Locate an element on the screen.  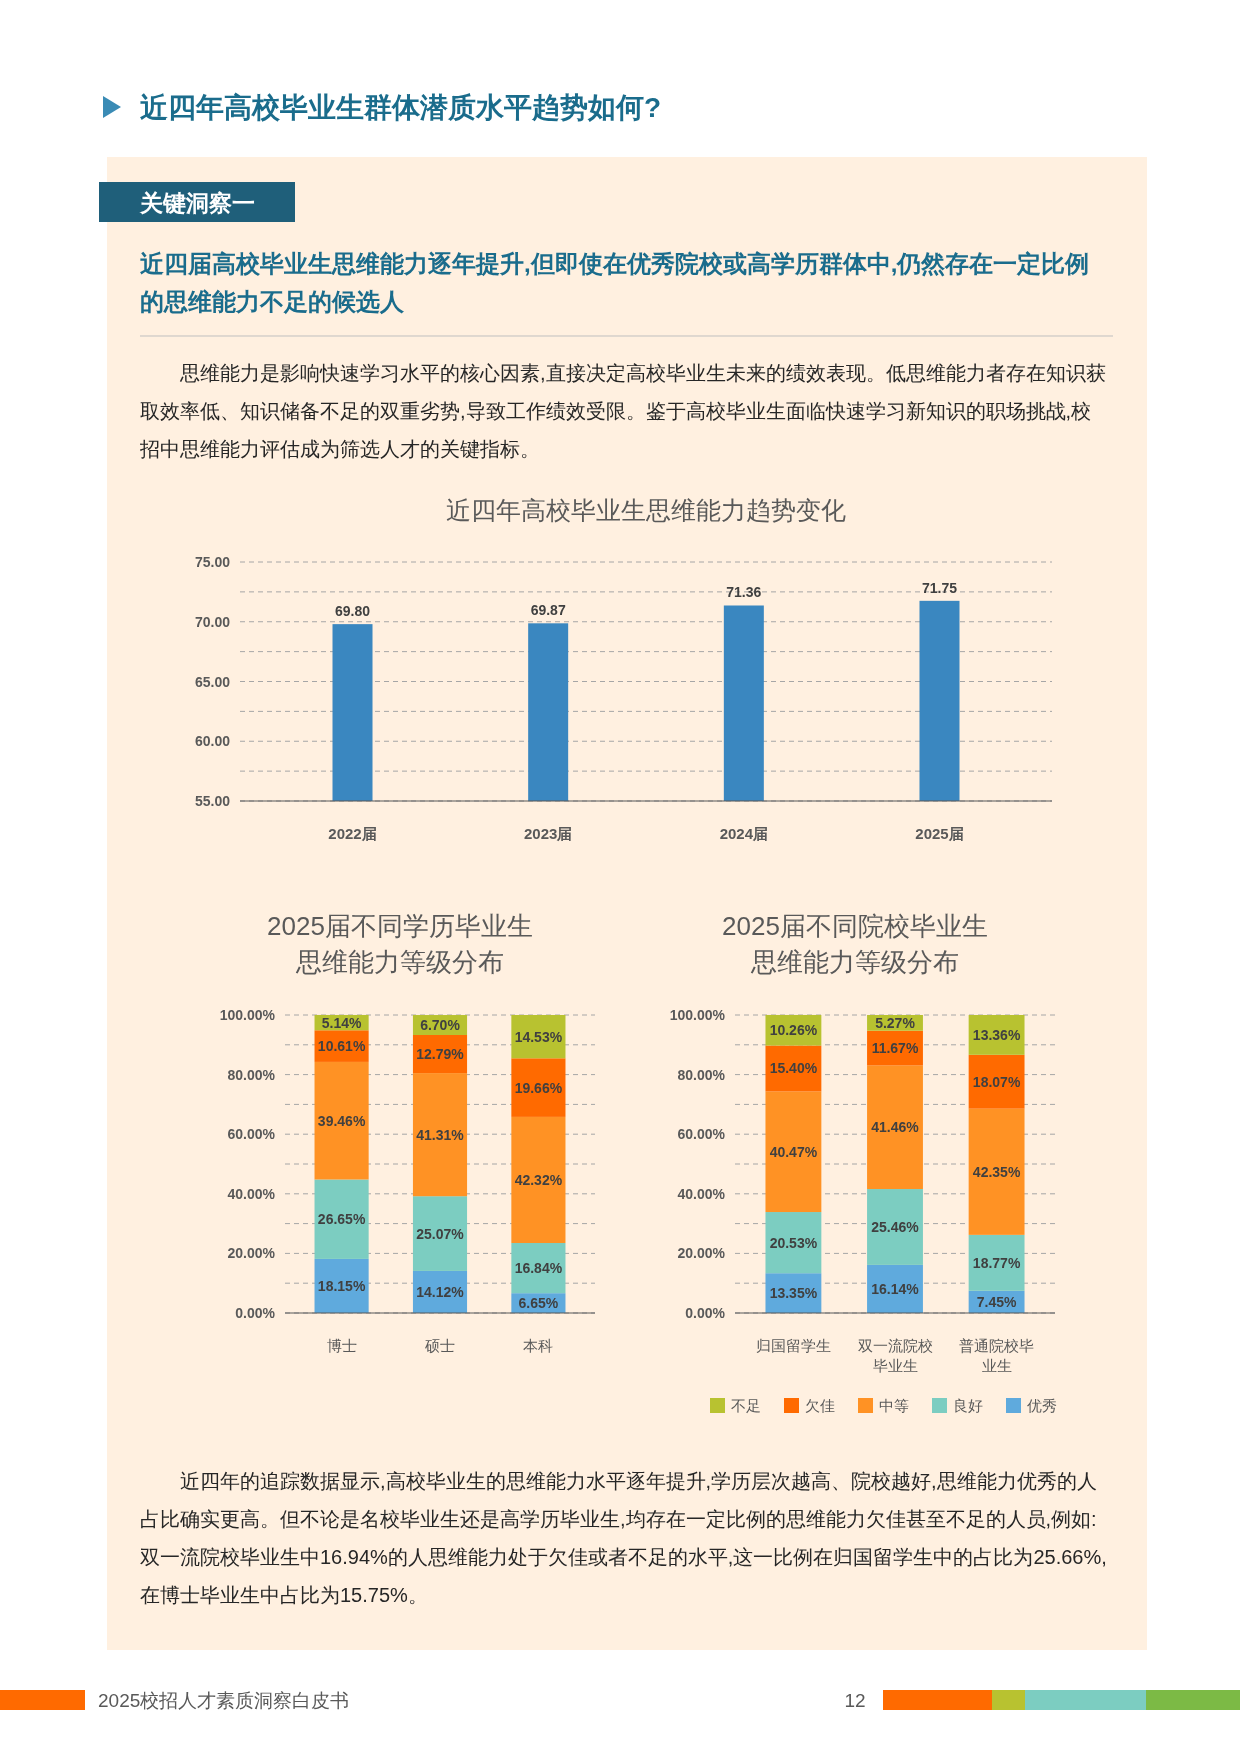
data-label: 41.31% is located at coordinates (440, 1134).